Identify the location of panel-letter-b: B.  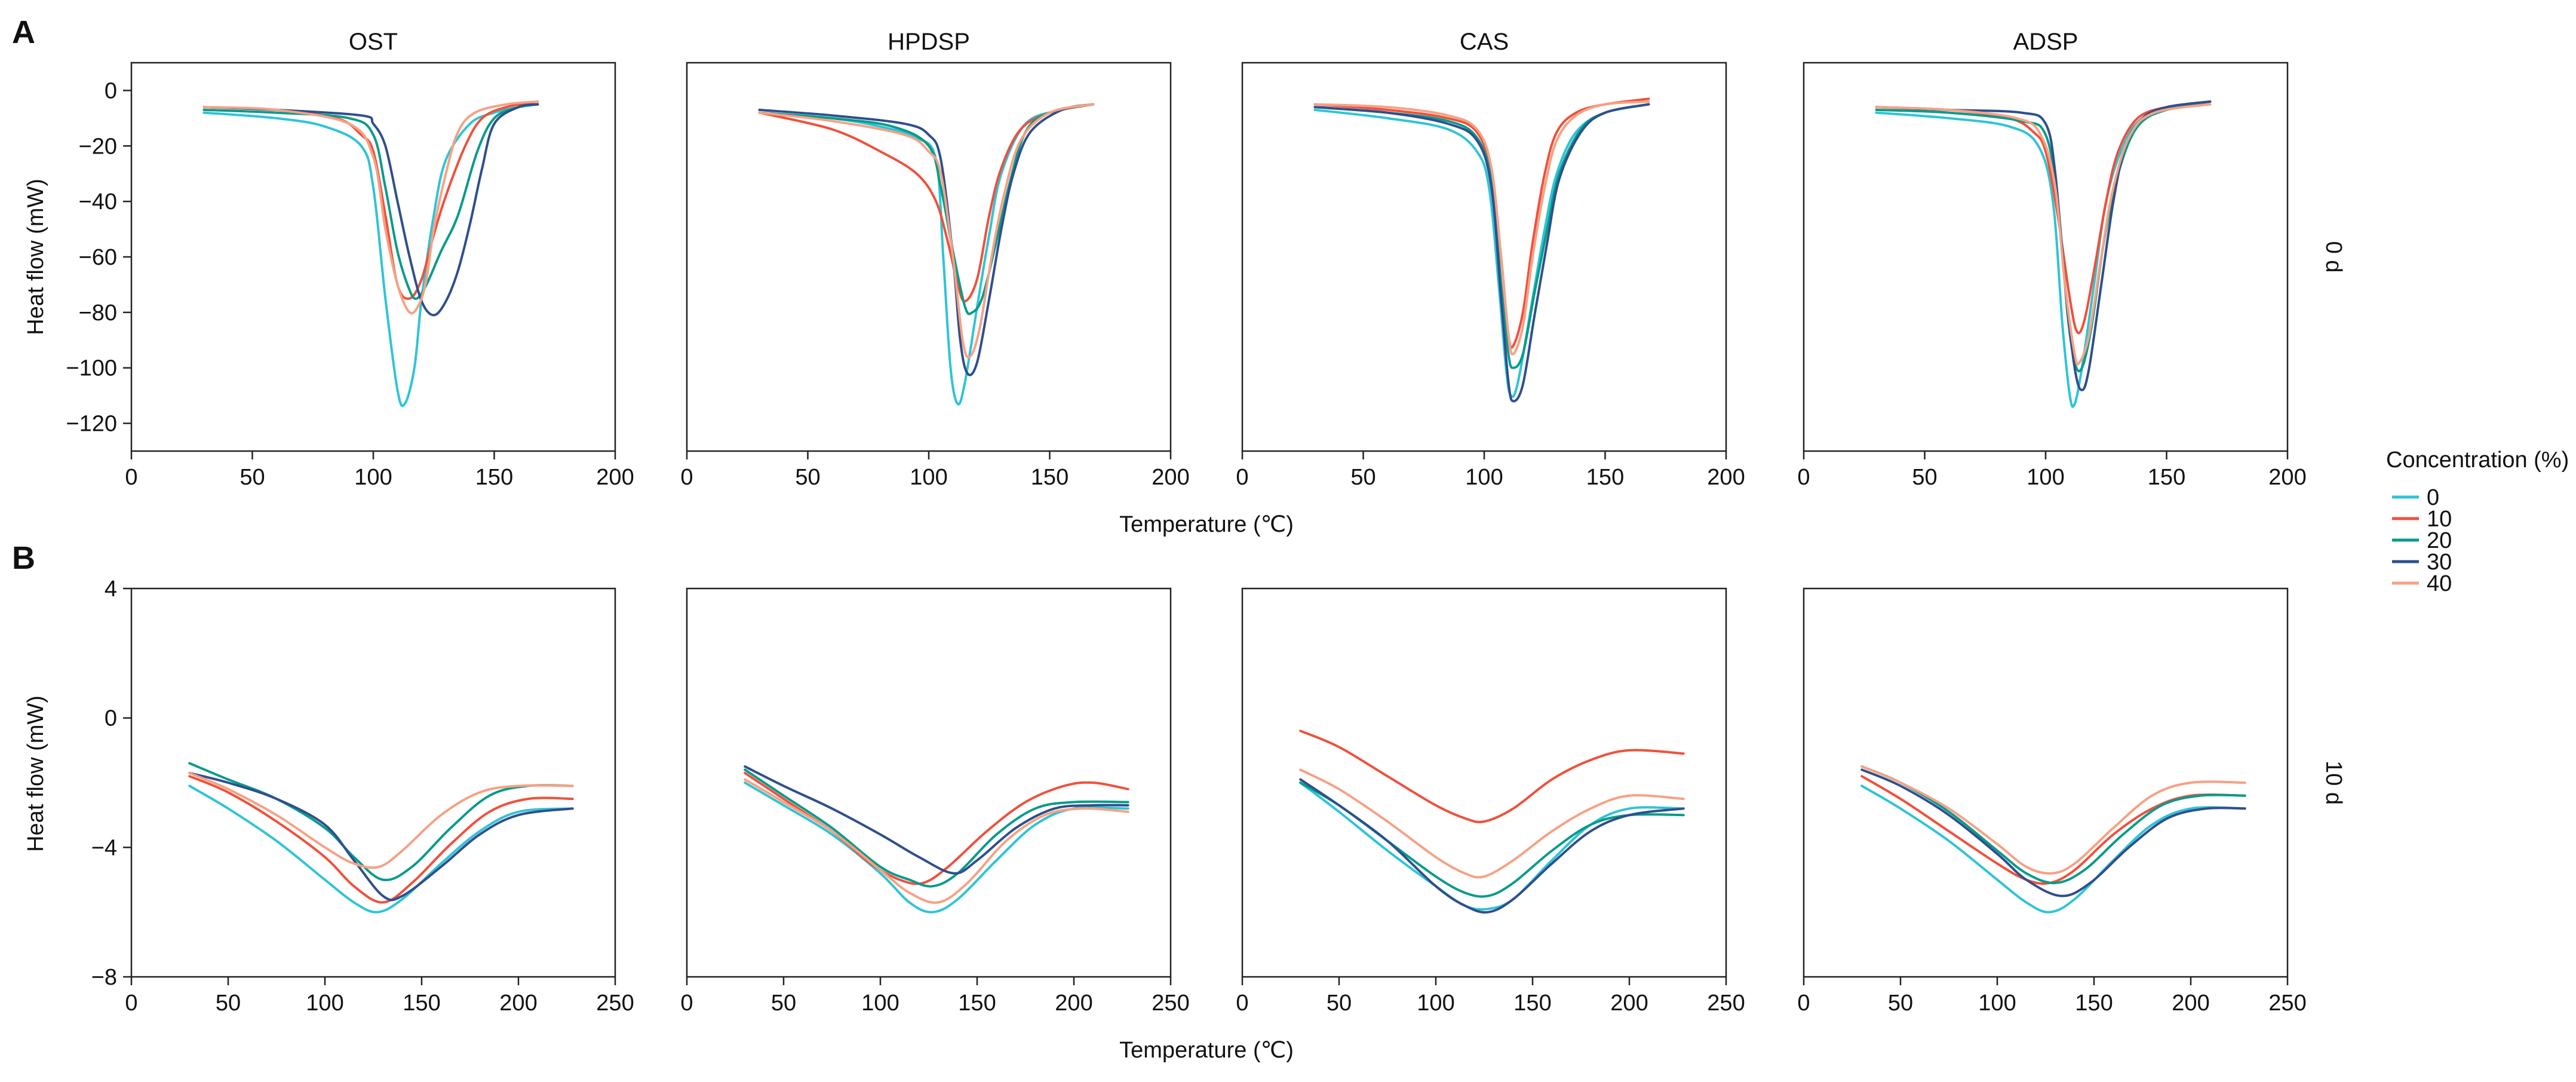
(23, 558).